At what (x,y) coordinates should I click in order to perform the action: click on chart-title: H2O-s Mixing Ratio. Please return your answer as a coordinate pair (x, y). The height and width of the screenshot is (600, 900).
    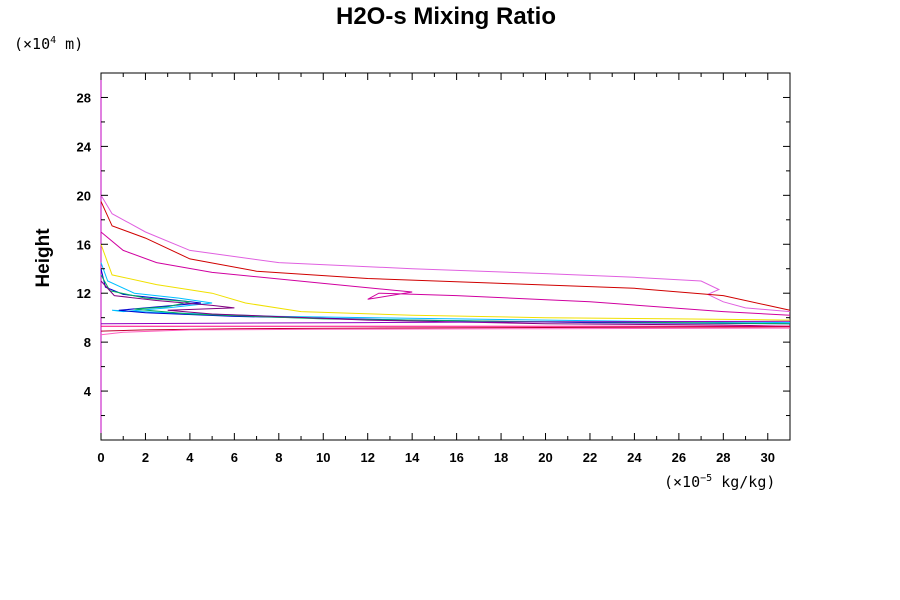
    Looking at the image, I should click on (446, 16).